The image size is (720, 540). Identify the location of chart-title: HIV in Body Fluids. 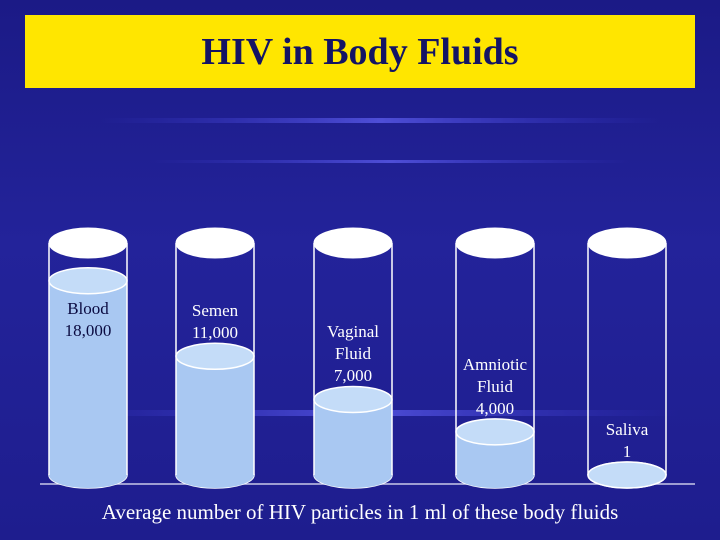
(360, 51).